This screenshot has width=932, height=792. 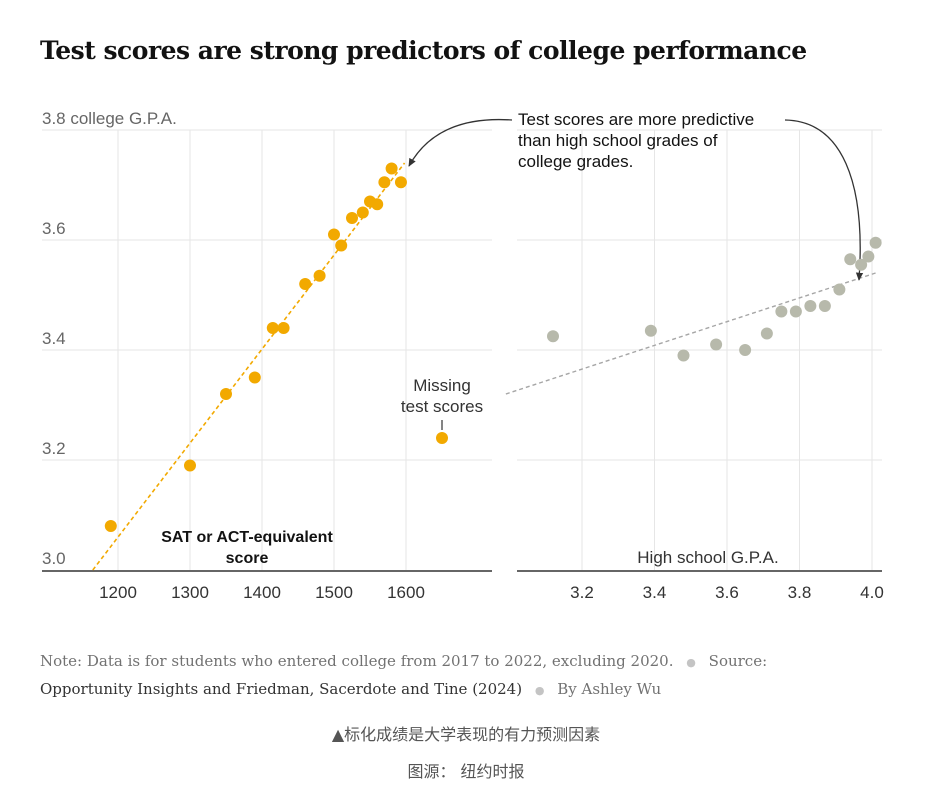 What do you see at coordinates (690, 333) in the screenshot?
I see `right-trendline` at bounding box center [690, 333].